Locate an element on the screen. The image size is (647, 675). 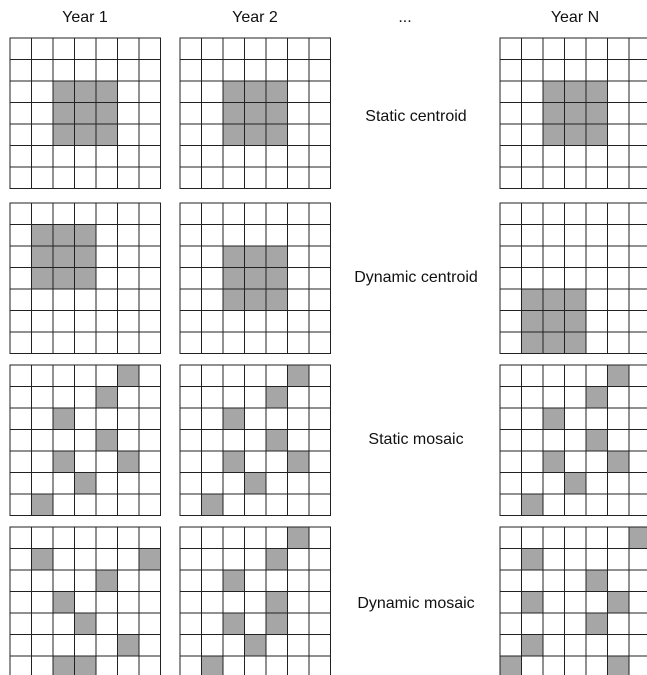
column-header: Year 2 is located at coordinates (255, 17).